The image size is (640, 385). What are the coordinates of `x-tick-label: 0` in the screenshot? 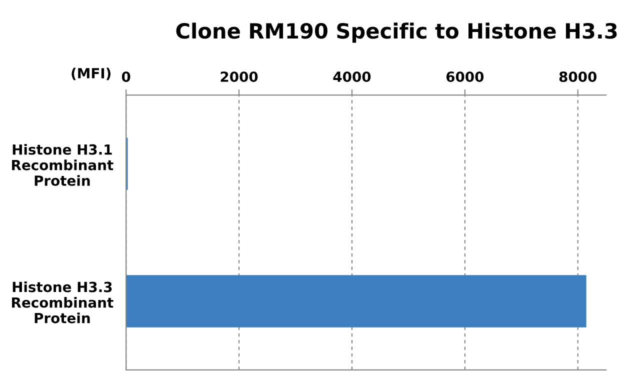 It's located at (126, 76).